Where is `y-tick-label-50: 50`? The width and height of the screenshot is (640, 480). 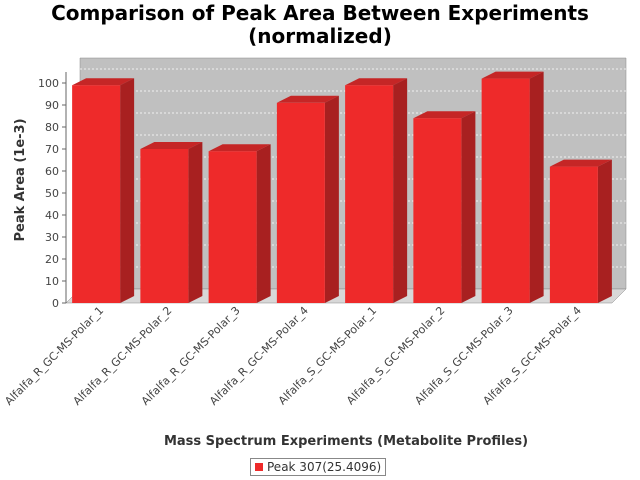
y-tick-label-50: 50 is located at coordinates (52, 193).